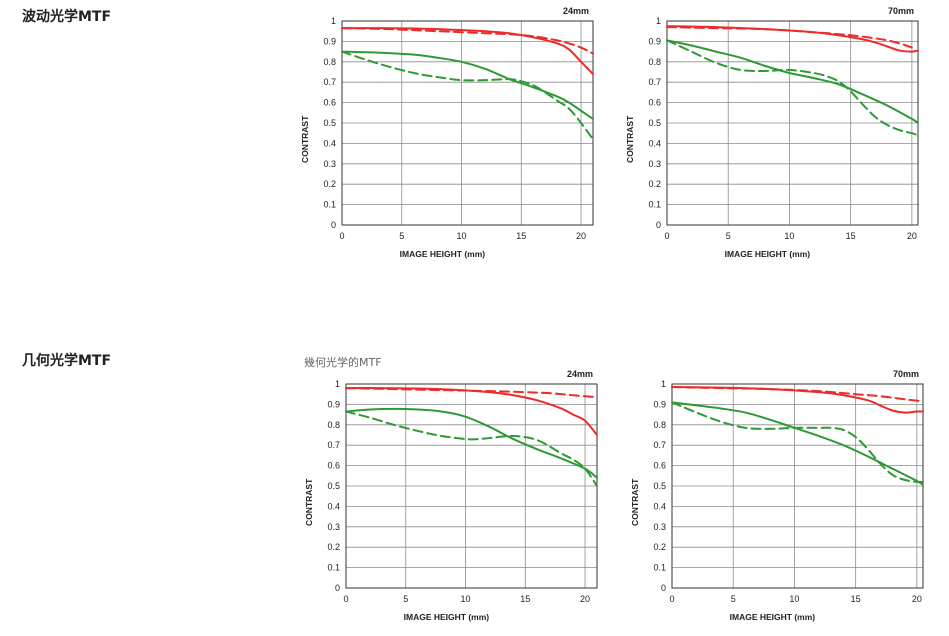  I want to click on chart-caption: 幾何光学的MTF, so click(343, 362).